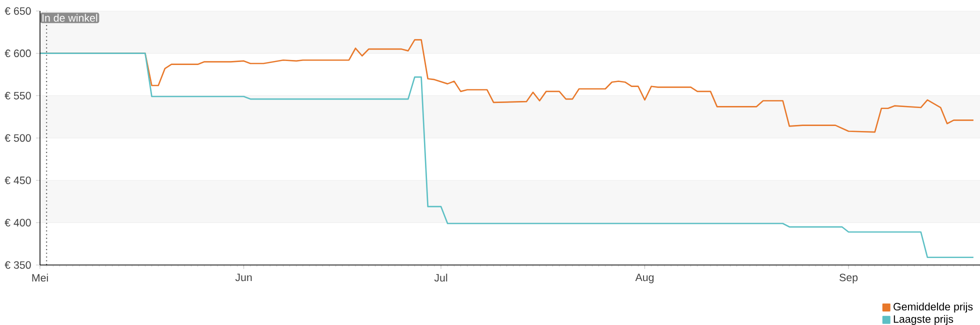  I want to click on y-tick-label: € 500, so click(17, 138).